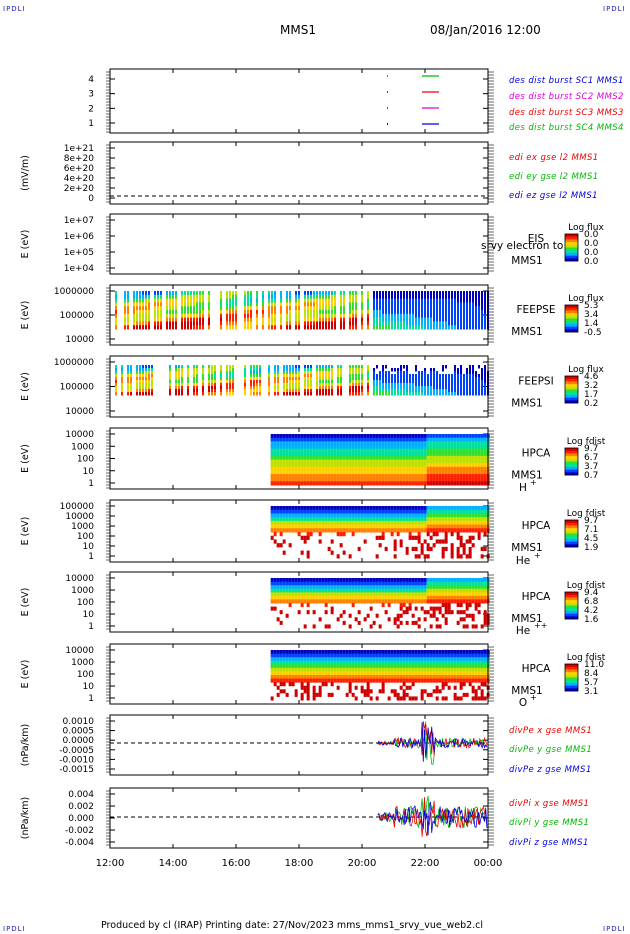 This screenshot has width=630, height=934. I want to click on y-tick-label: 10000, so click(79, 412).